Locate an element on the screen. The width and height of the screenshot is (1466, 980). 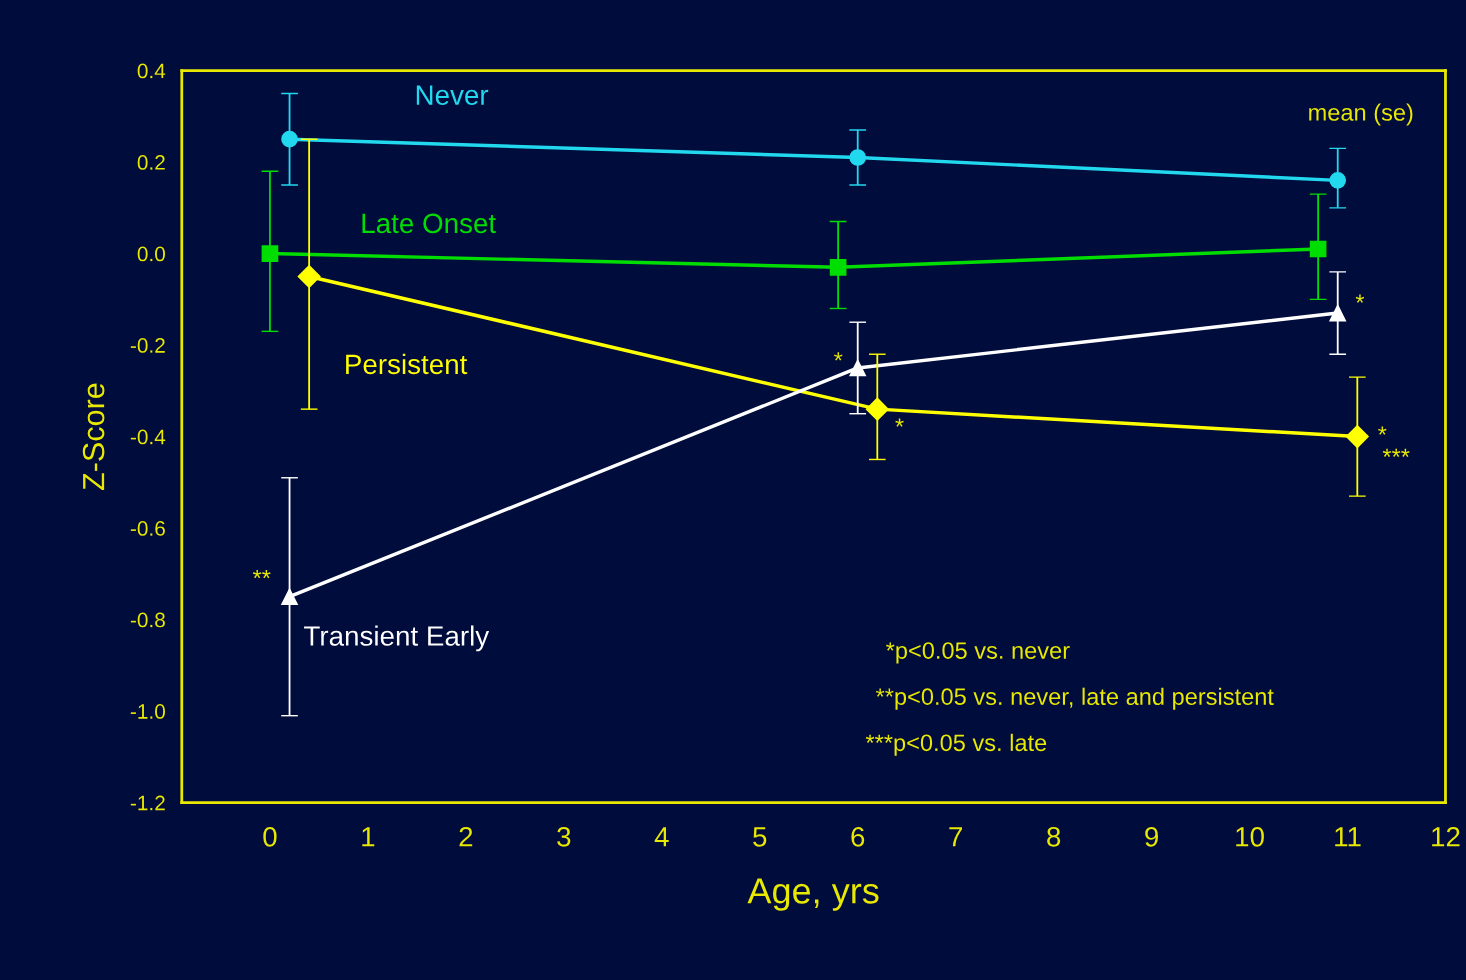
series-label: Persistent is located at coordinates (407, 364).